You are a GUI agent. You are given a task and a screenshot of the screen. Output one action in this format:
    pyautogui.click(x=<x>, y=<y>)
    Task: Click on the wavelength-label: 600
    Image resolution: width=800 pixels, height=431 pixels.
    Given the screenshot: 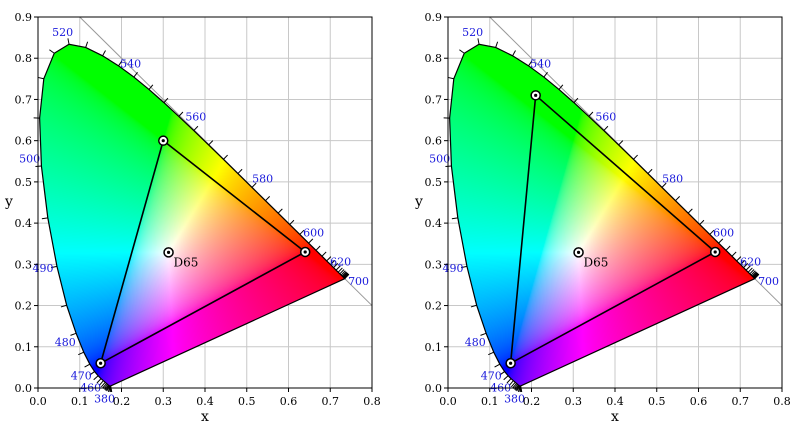 What is the action you would take?
    pyautogui.click(x=313, y=232)
    